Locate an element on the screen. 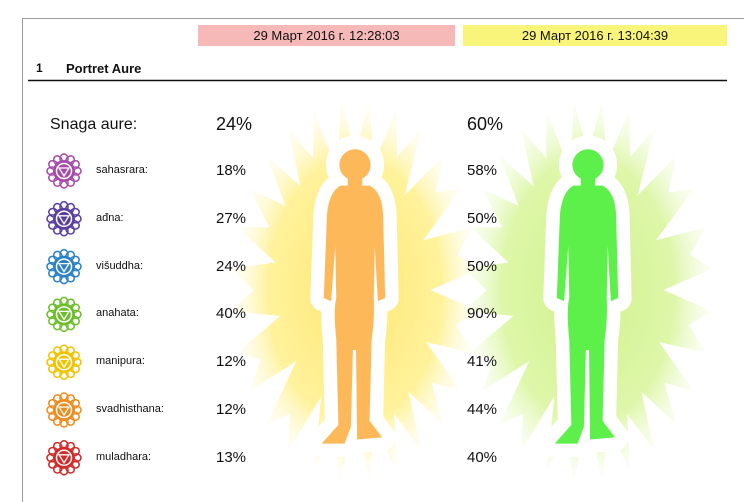  section-number: 1 is located at coordinates (39, 68).